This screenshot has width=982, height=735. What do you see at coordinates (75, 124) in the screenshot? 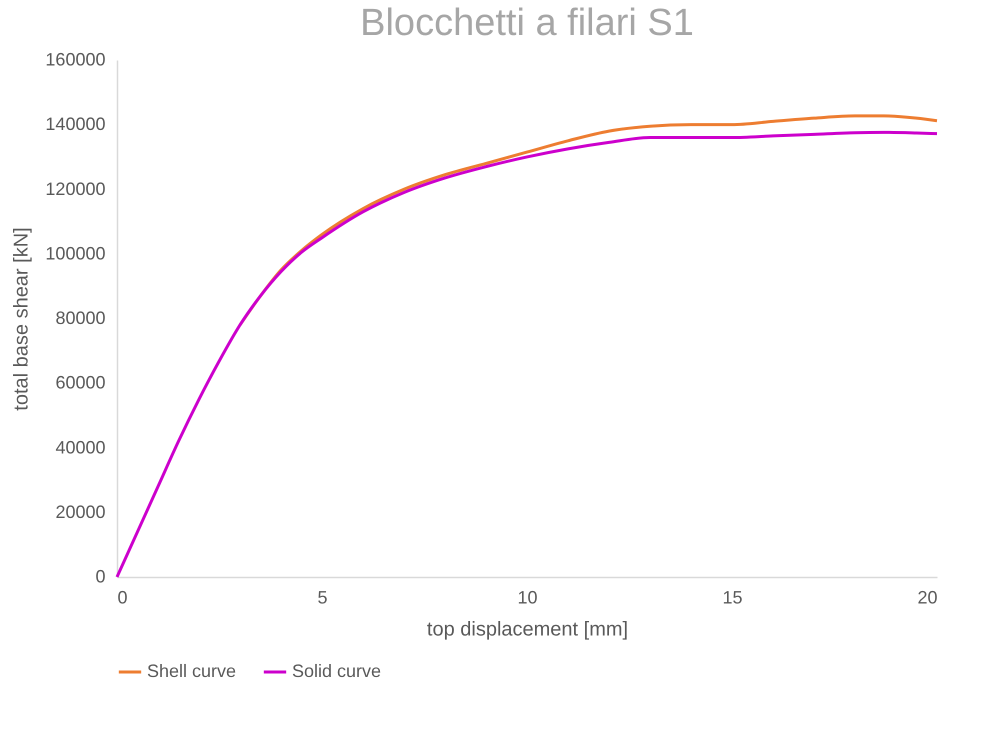
I see `y-tick-label: 140000` at bounding box center [75, 124].